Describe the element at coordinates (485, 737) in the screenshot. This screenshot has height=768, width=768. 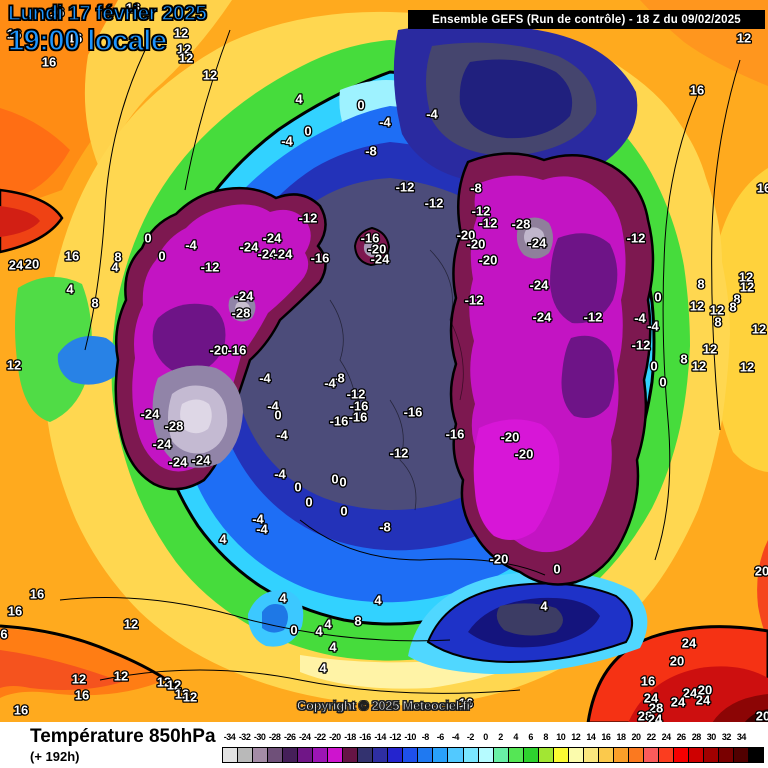
I see `colorbar-value: 0` at that location.